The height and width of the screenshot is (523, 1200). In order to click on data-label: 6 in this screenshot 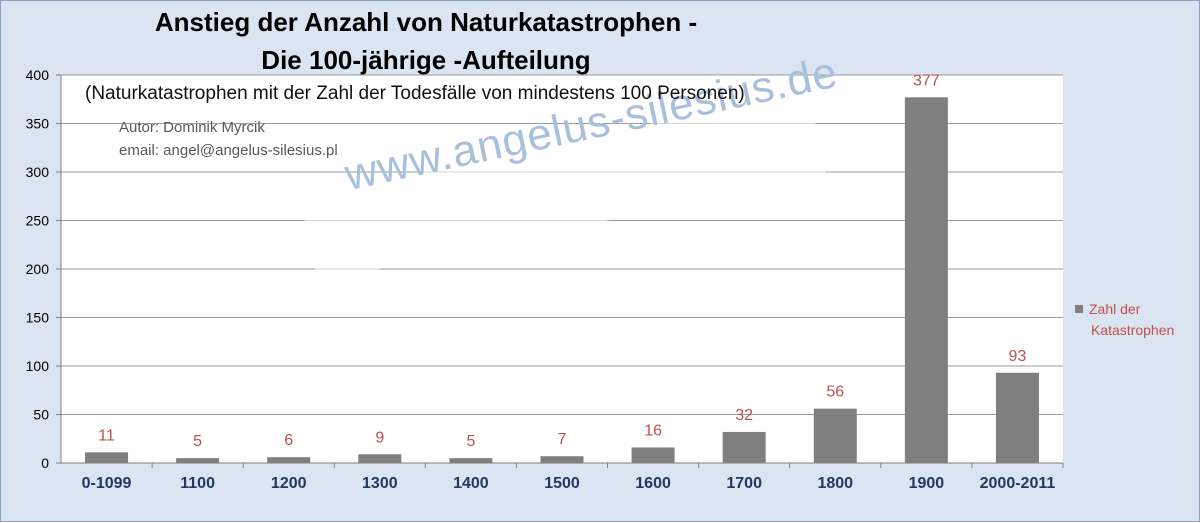, I will do `click(288, 440)`.